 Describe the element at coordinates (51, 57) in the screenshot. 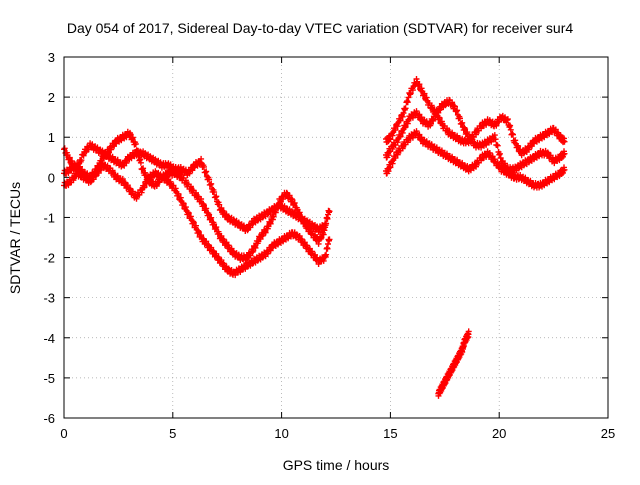

I see `y-tick-label: 3` at that location.